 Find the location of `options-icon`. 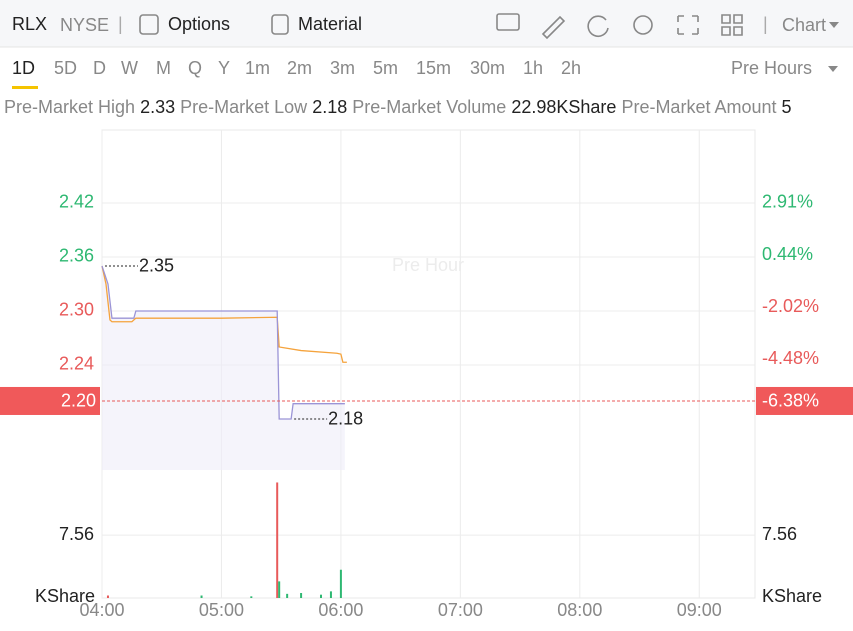

options-icon is located at coordinates (149, 24).